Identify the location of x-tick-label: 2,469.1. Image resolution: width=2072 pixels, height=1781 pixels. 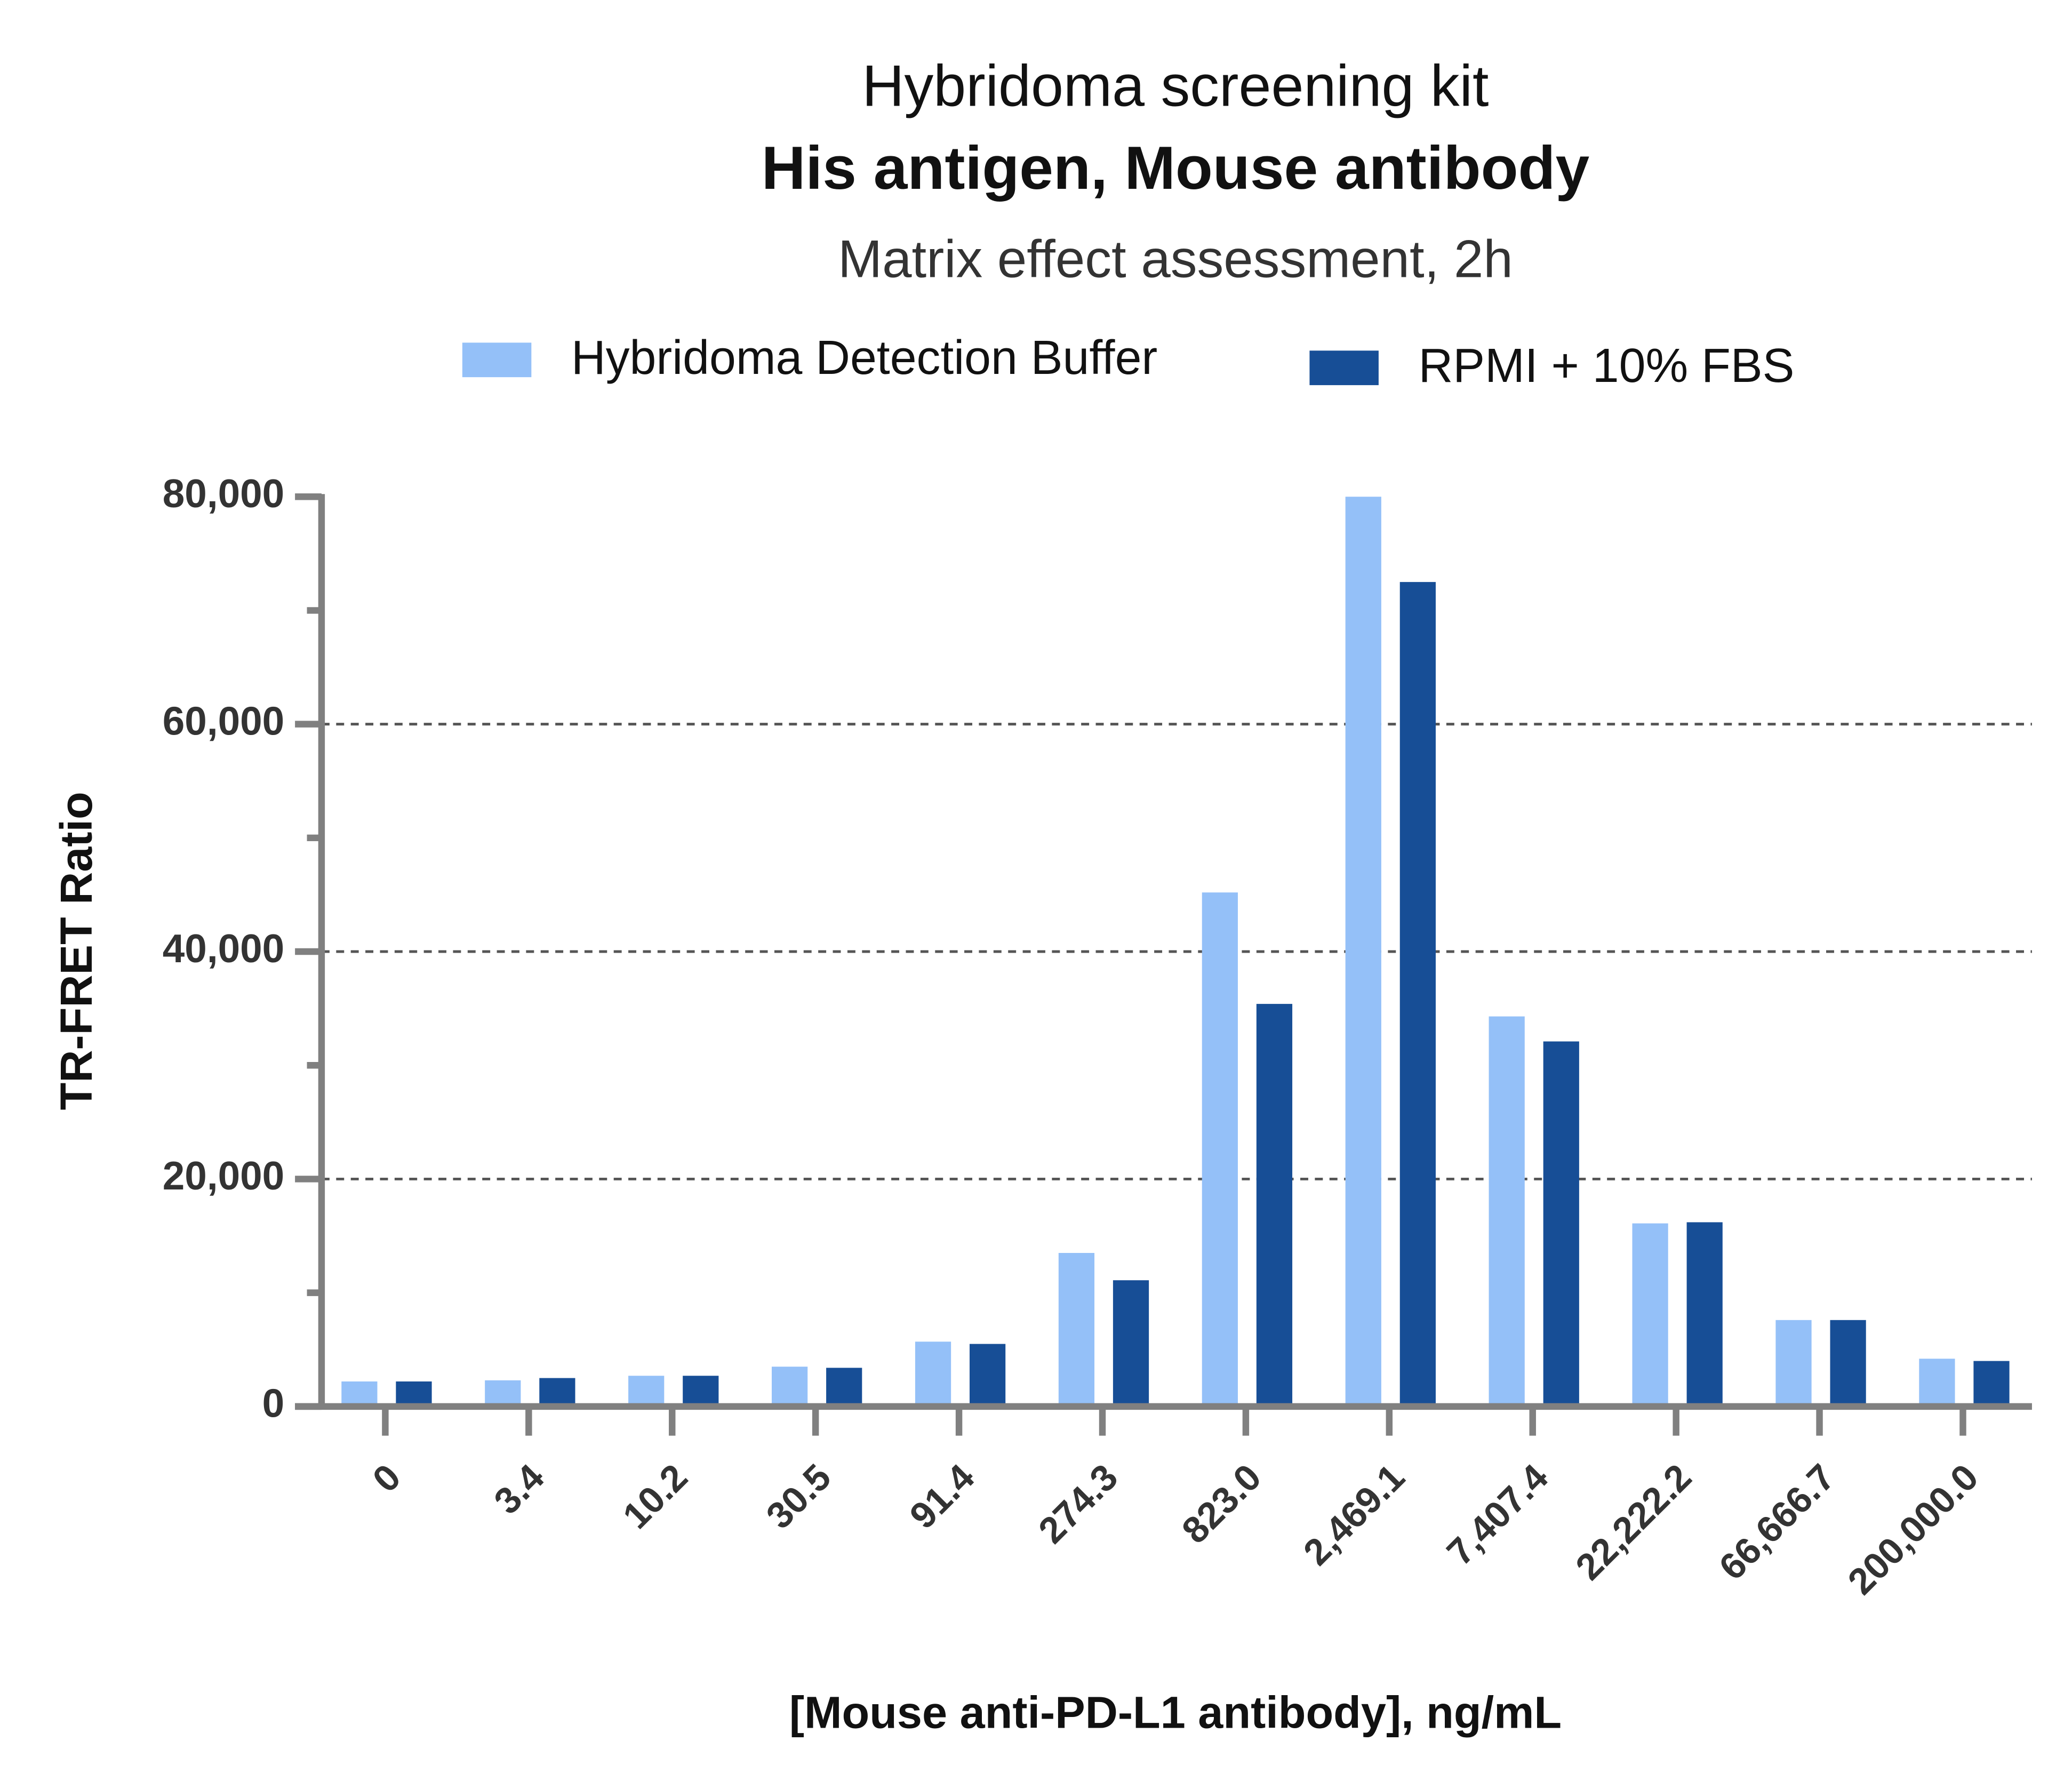
(1354, 1515).